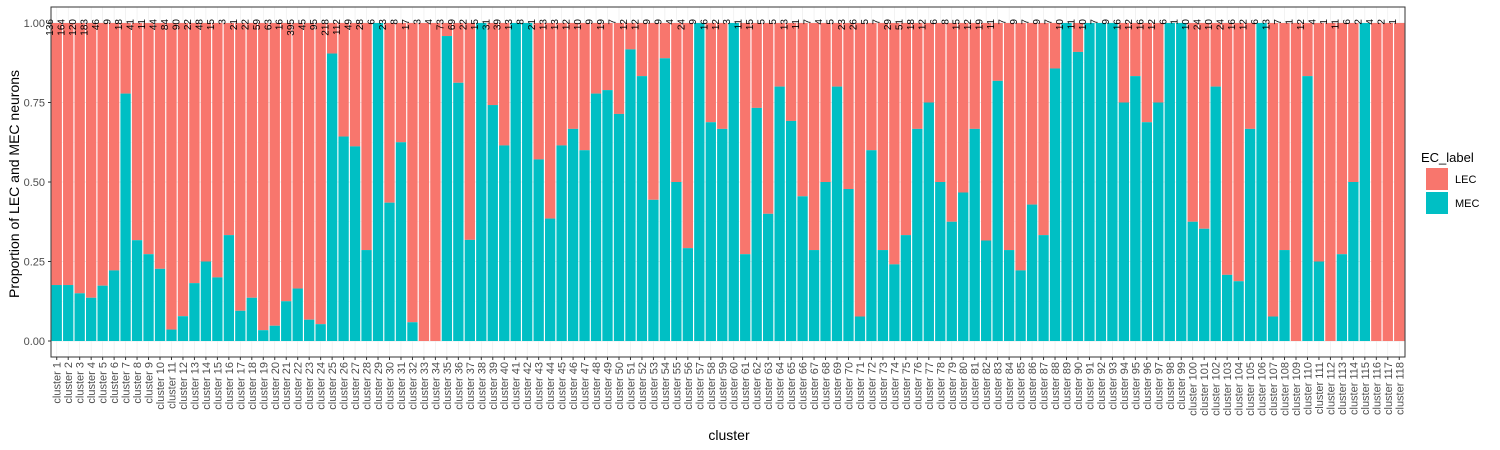 The width and height of the screenshot is (1500, 450). What do you see at coordinates (299, 386) in the screenshot?
I see `x-tick-label: cluster 22` at bounding box center [299, 386].